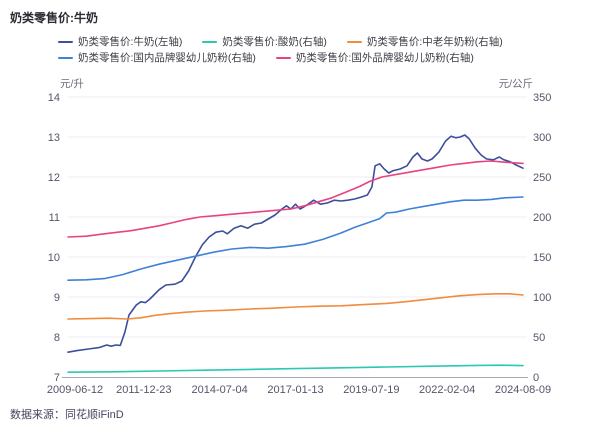 The image size is (600, 439). I want to click on legend-item: 奶类零售价:牛奶(左轴), so click(120, 42).